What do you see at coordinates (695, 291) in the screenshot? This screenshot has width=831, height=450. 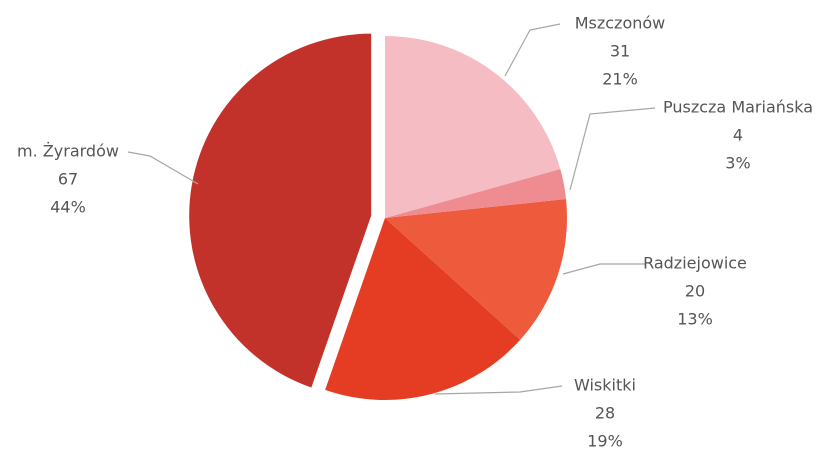 I see `slice-value: 20` at bounding box center [695, 291].